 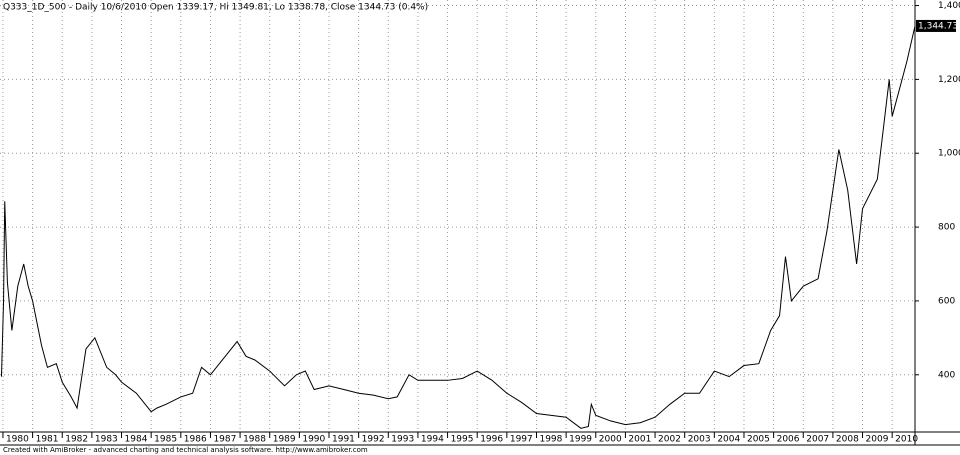 I want to click on x-tick-label: 1992, so click(x=373, y=440).